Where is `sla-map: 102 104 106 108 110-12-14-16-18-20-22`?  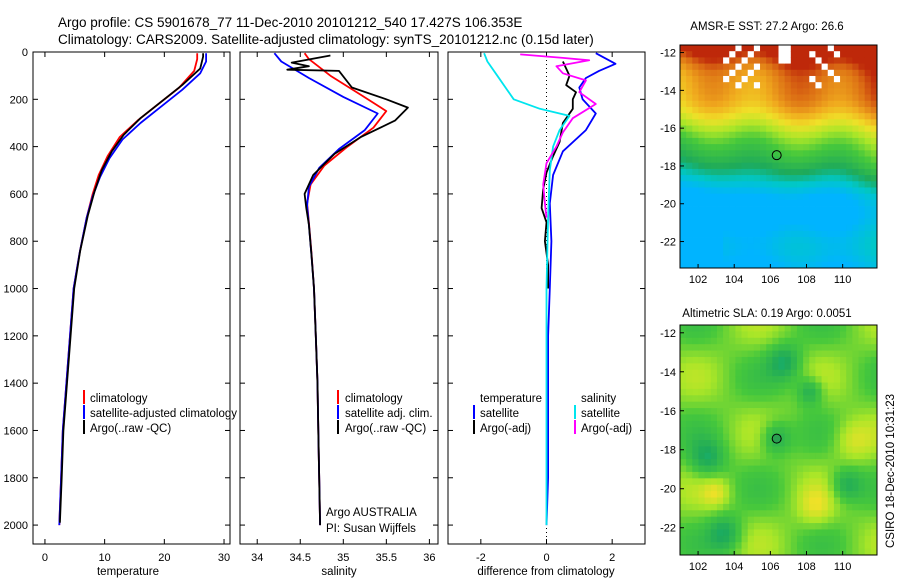 sla-map: 102 104 106 108 110-12-14-16-18-20-22 is located at coordinates (769, 448).